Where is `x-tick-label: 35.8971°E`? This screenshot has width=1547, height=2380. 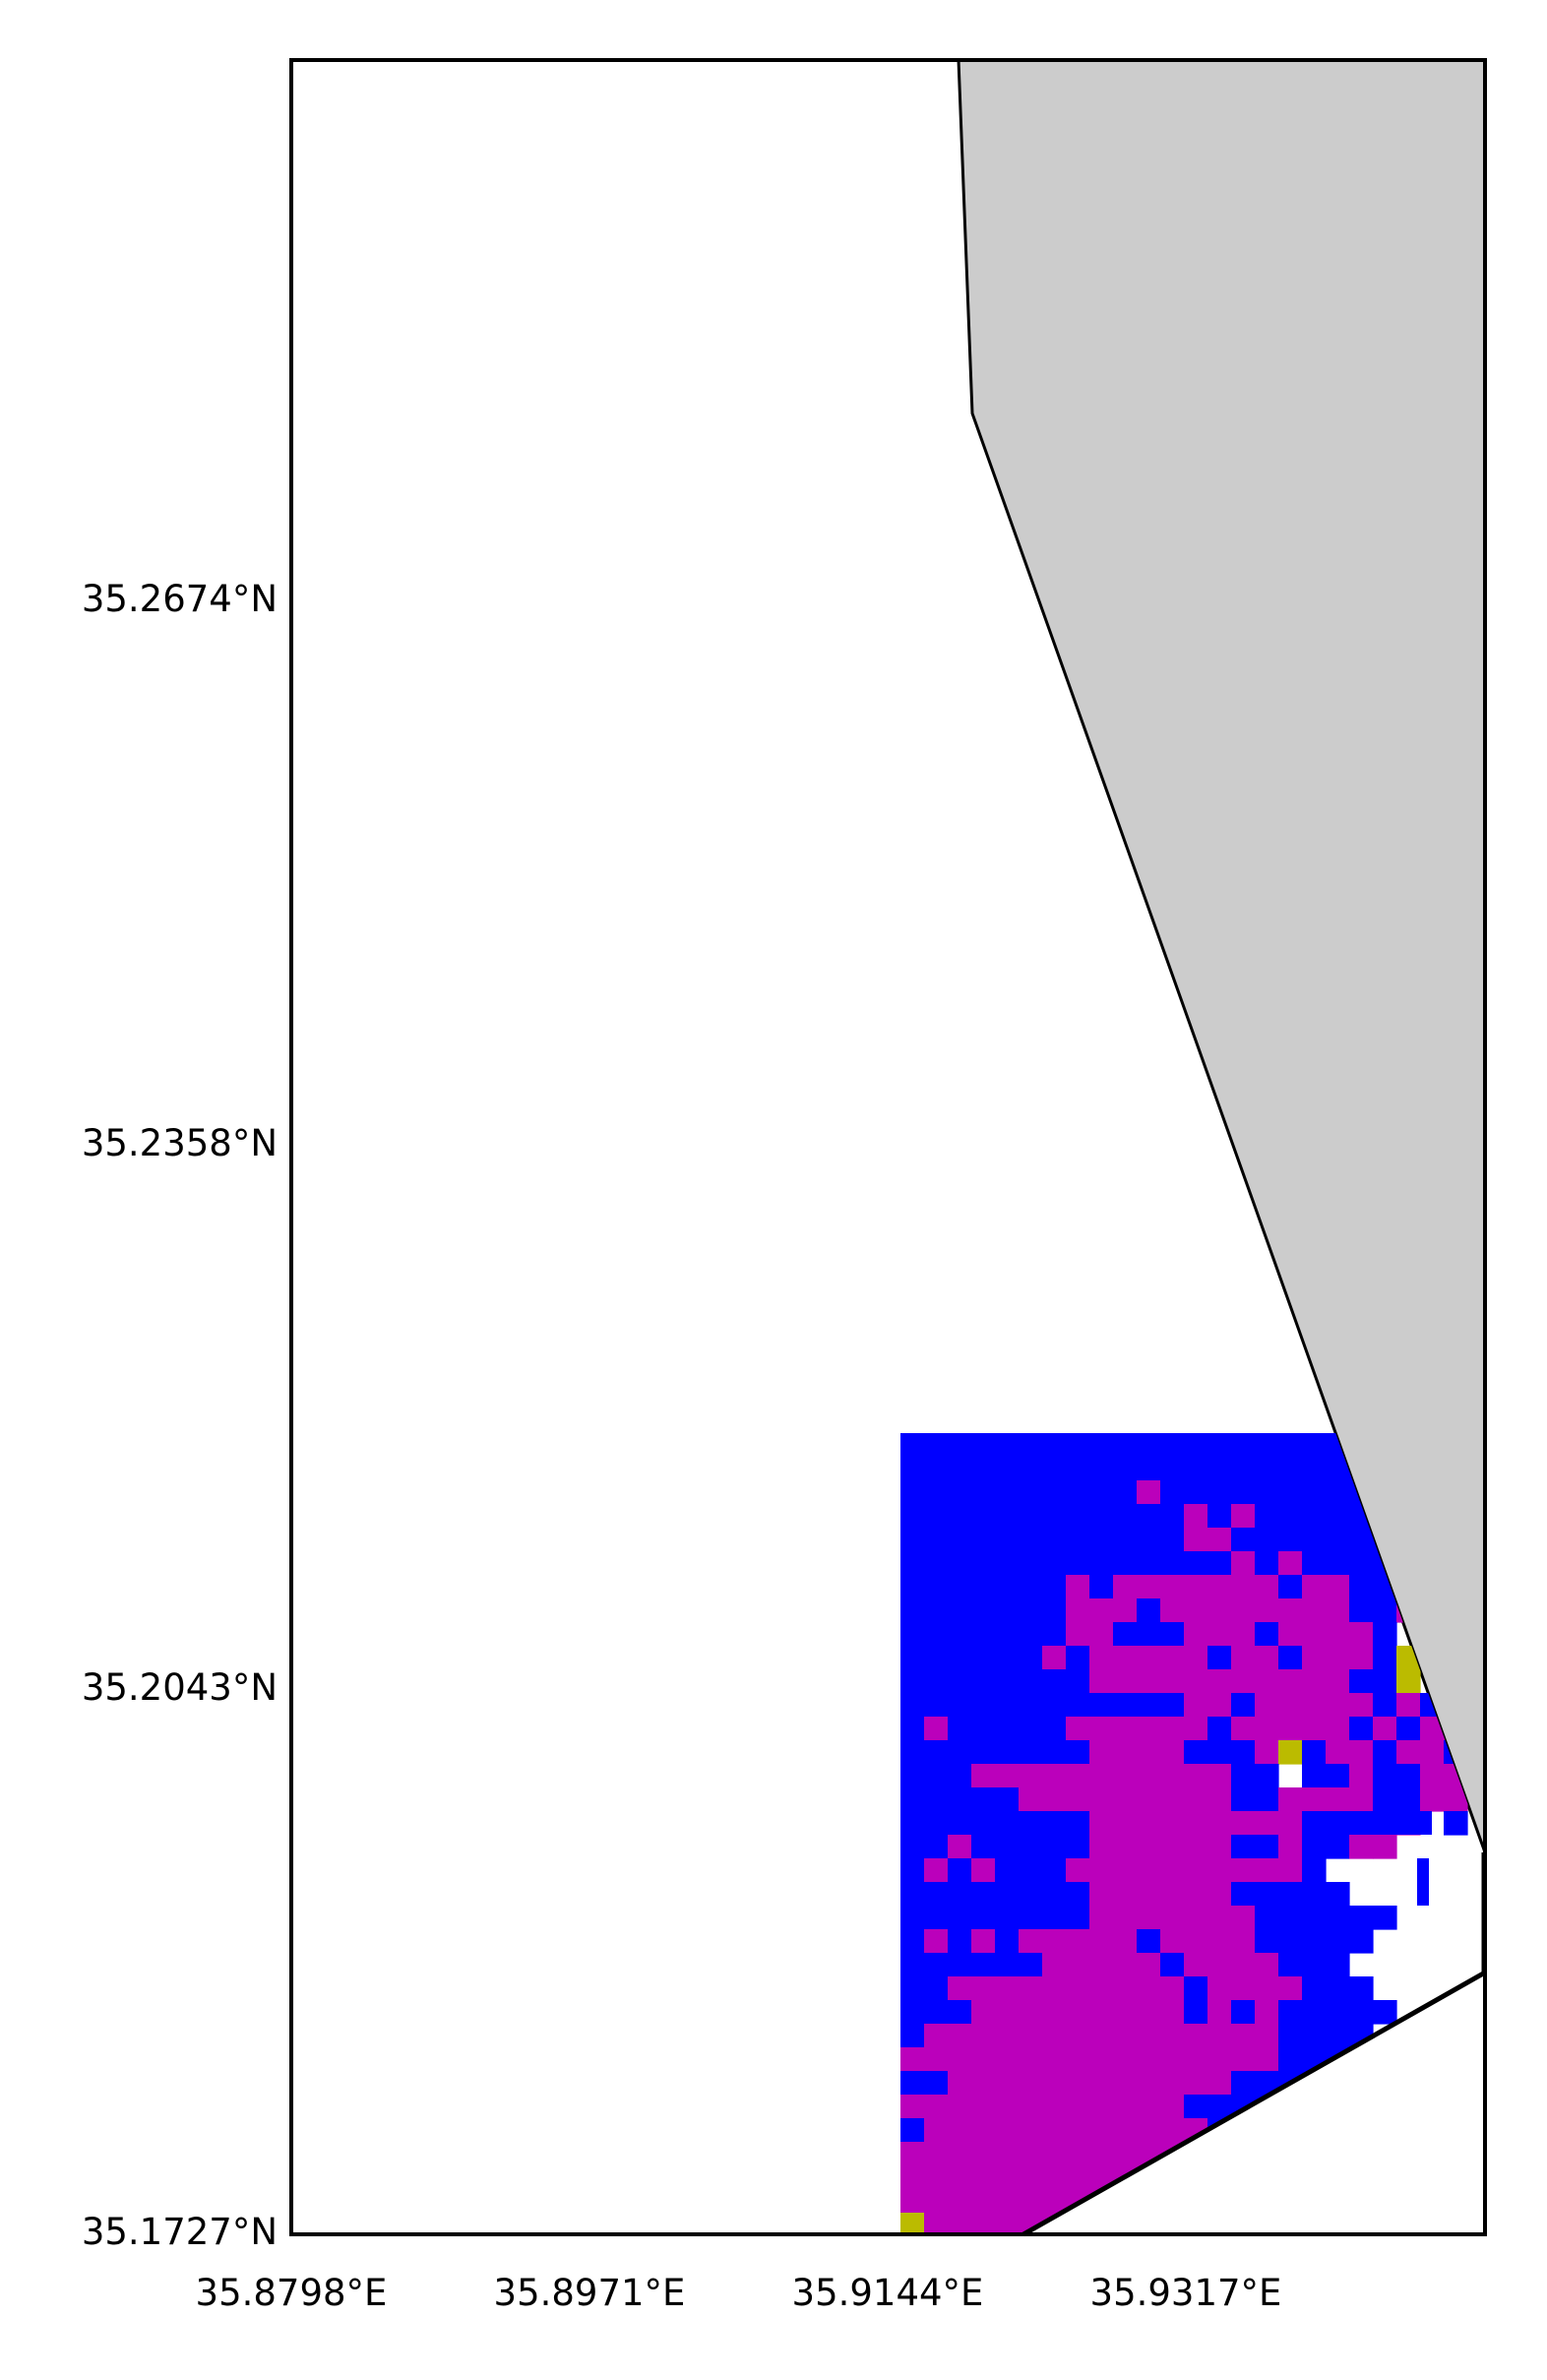 x-tick-label: 35.8971°E is located at coordinates (590, 2293).